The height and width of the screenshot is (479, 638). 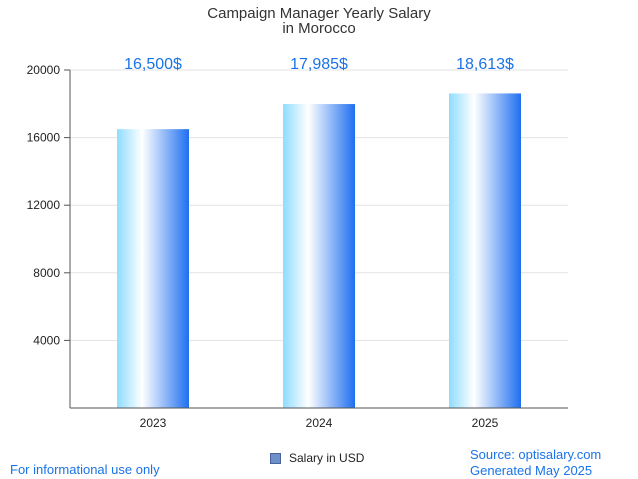 What do you see at coordinates (153, 268) in the screenshot?
I see `bar-2023` at bounding box center [153, 268].